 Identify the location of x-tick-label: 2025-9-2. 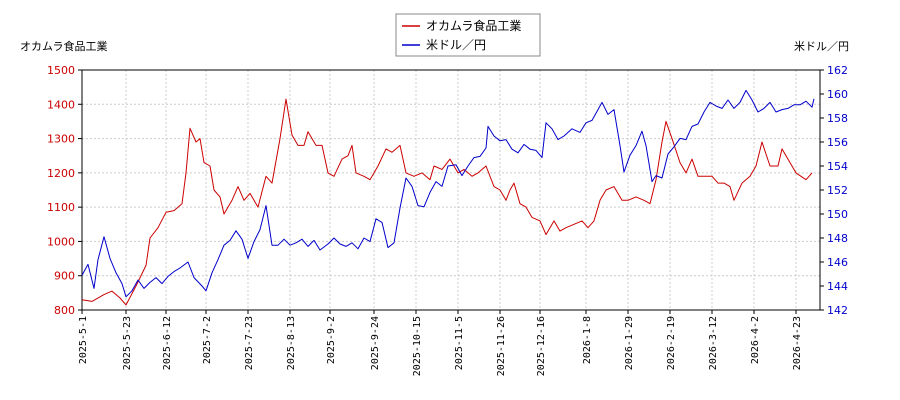
(331, 340).